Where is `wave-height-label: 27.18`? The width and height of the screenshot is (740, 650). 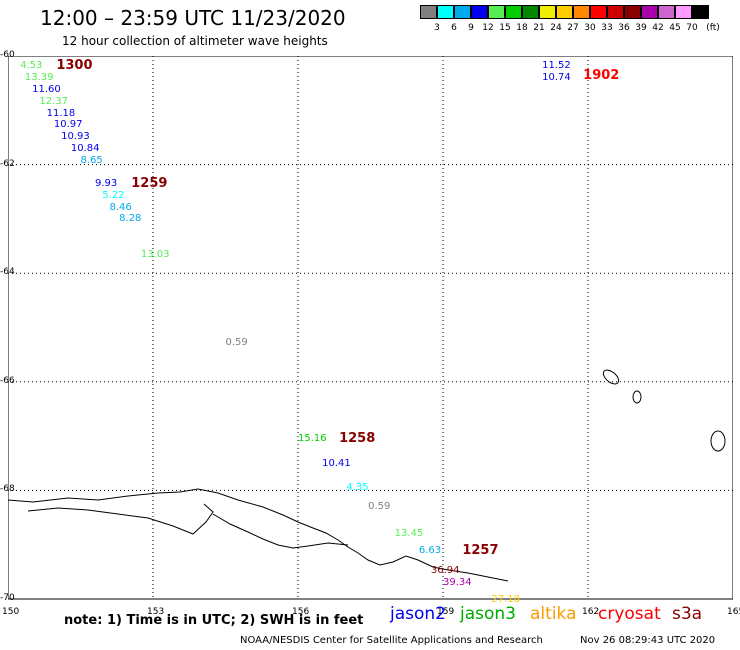
wave-height-label: 27.18 is located at coordinates (505, 599).